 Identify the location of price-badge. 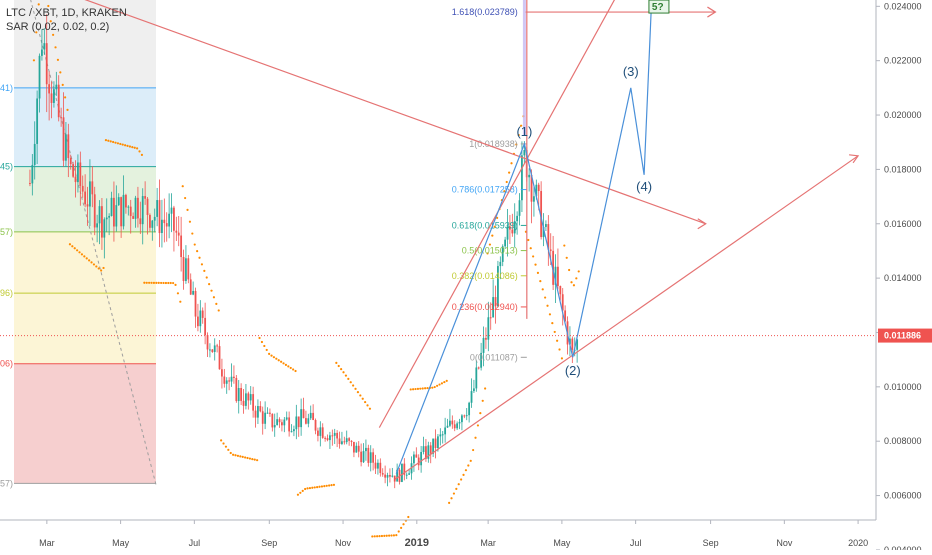
(905, 335).